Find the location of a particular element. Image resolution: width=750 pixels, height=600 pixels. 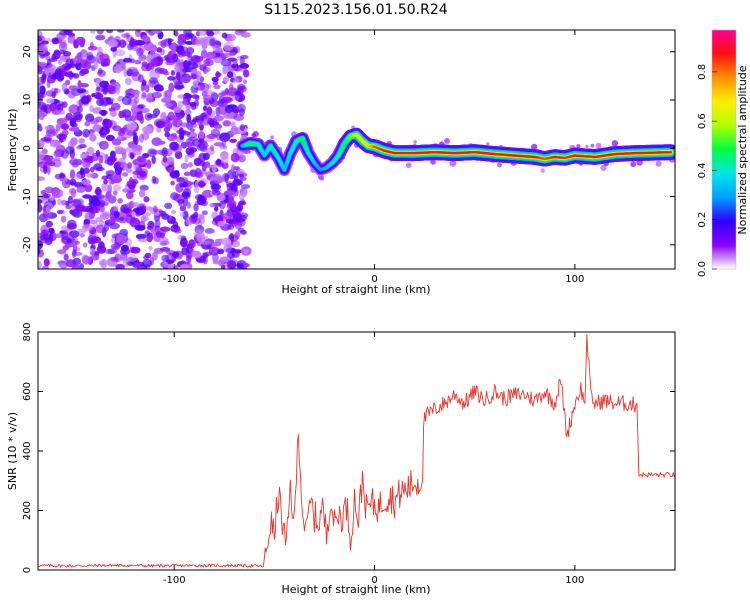

y-tick-label: -10 is located at coordinates (27, 196).